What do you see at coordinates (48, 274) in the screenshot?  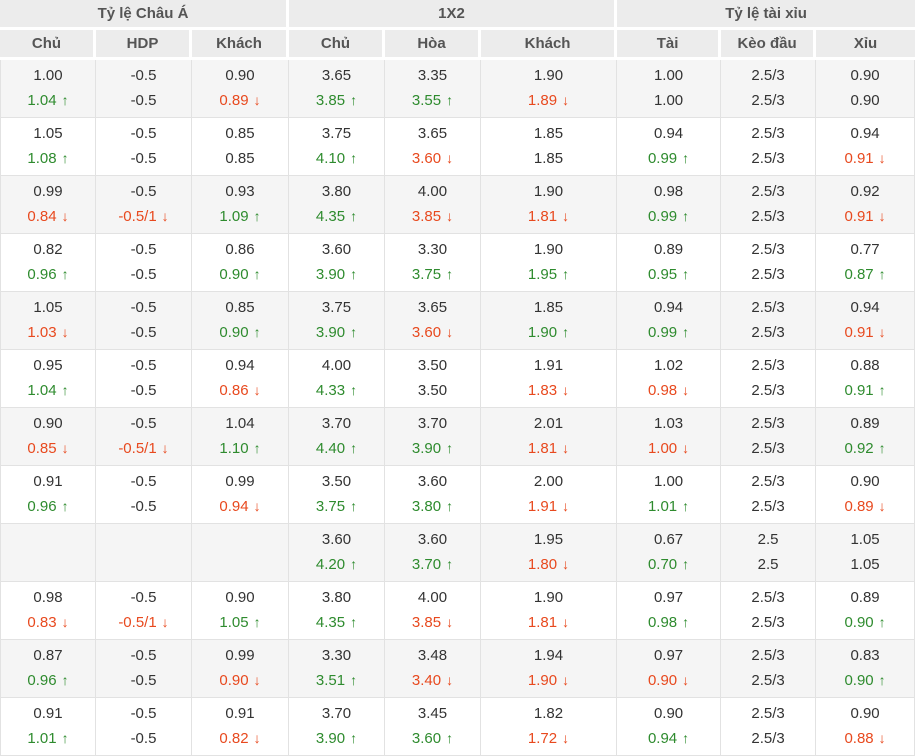 I see `live-odds-value: 0.96 ↑` at bounding box center [48, 274].